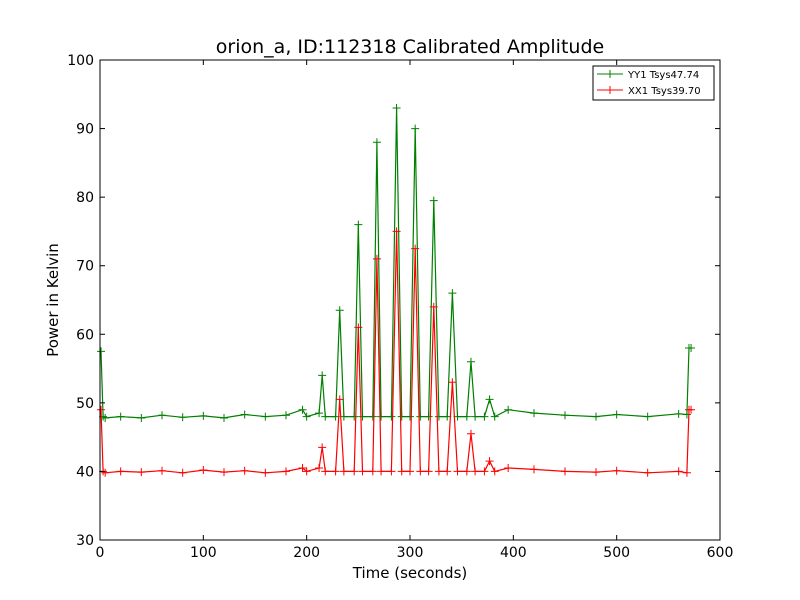  What do you see at coordinates (306, 553) in the screenshot?
I see `x-tick-label: 200` at bounding box center [306, 553].